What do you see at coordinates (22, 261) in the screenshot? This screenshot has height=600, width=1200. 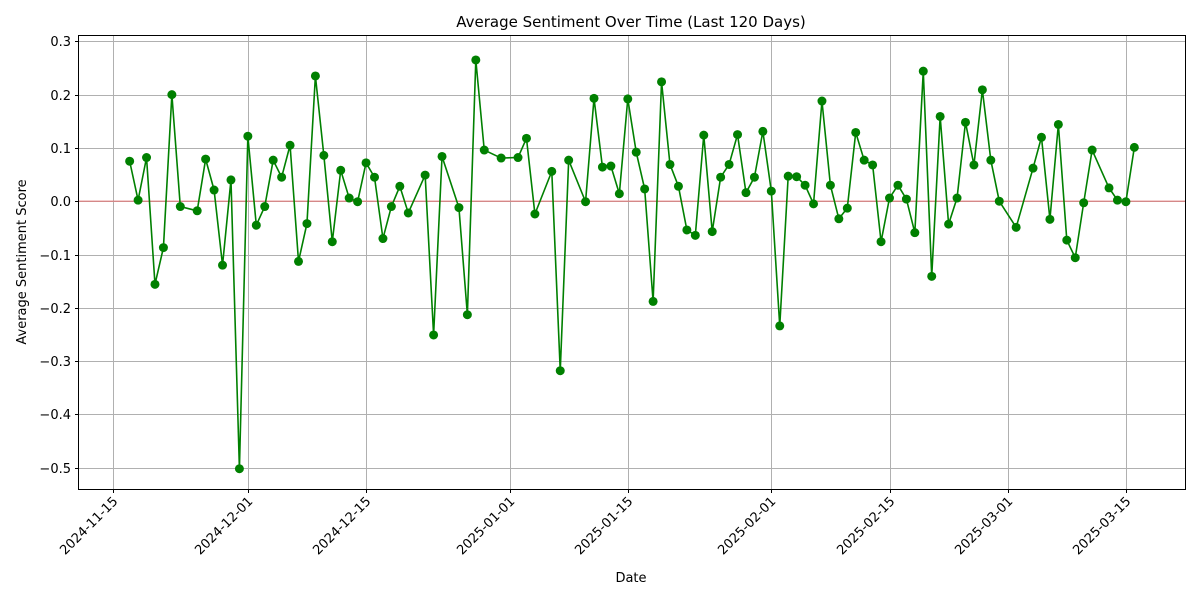 I see `y-axis-label: Average Sentiment Score` at bounding box center [22, 261].